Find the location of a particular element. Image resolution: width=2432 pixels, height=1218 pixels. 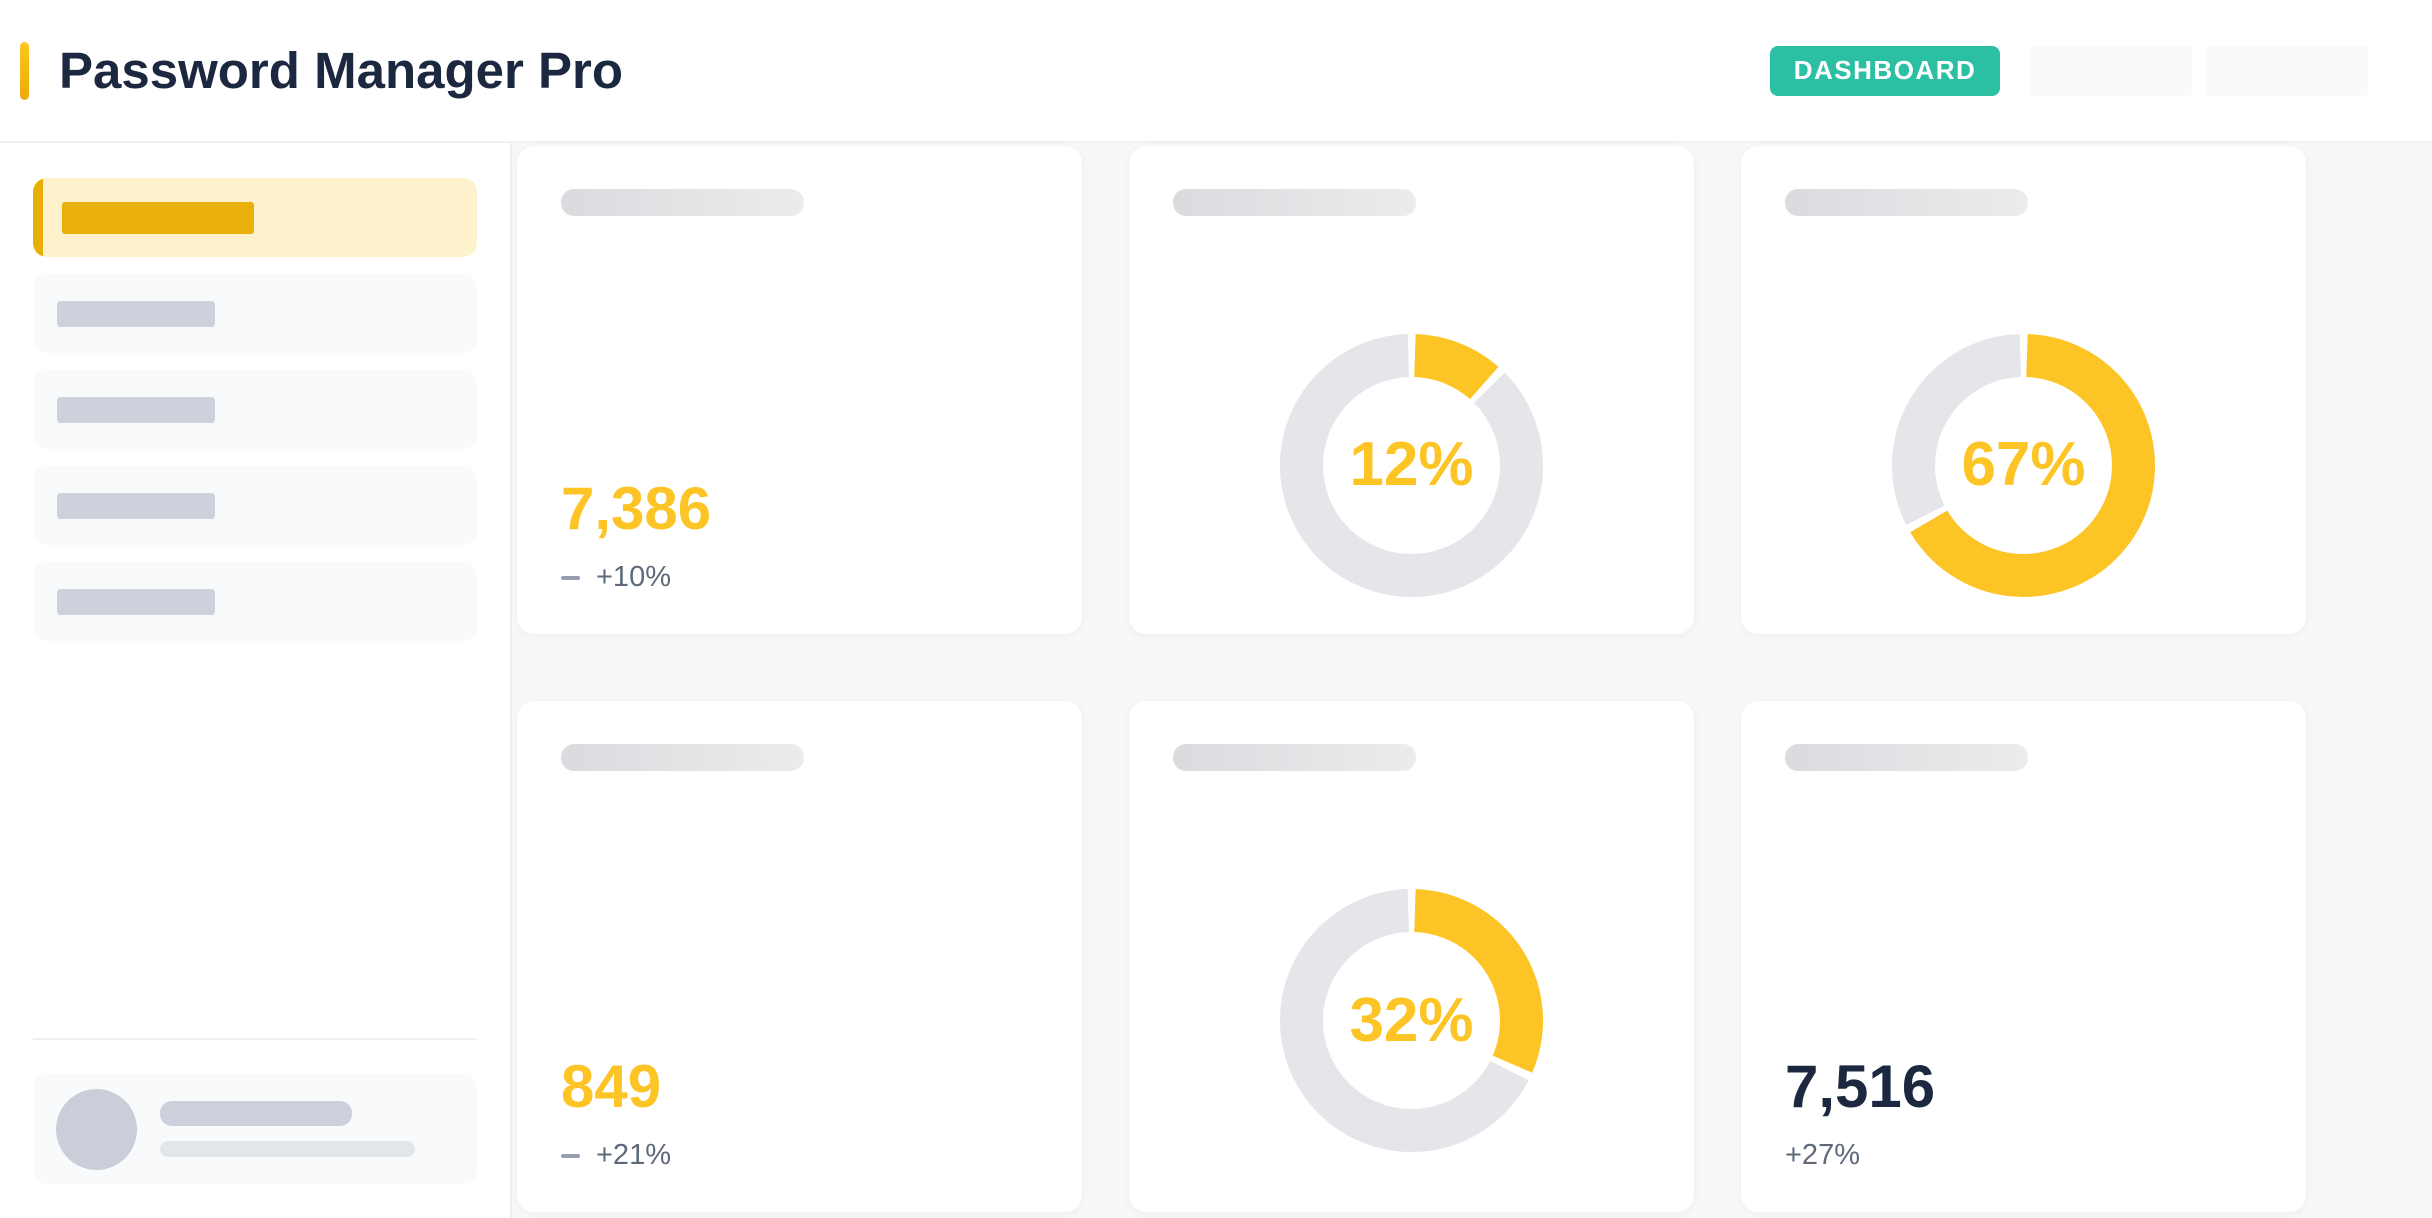

avatar is located at coordinates (96, 1129).